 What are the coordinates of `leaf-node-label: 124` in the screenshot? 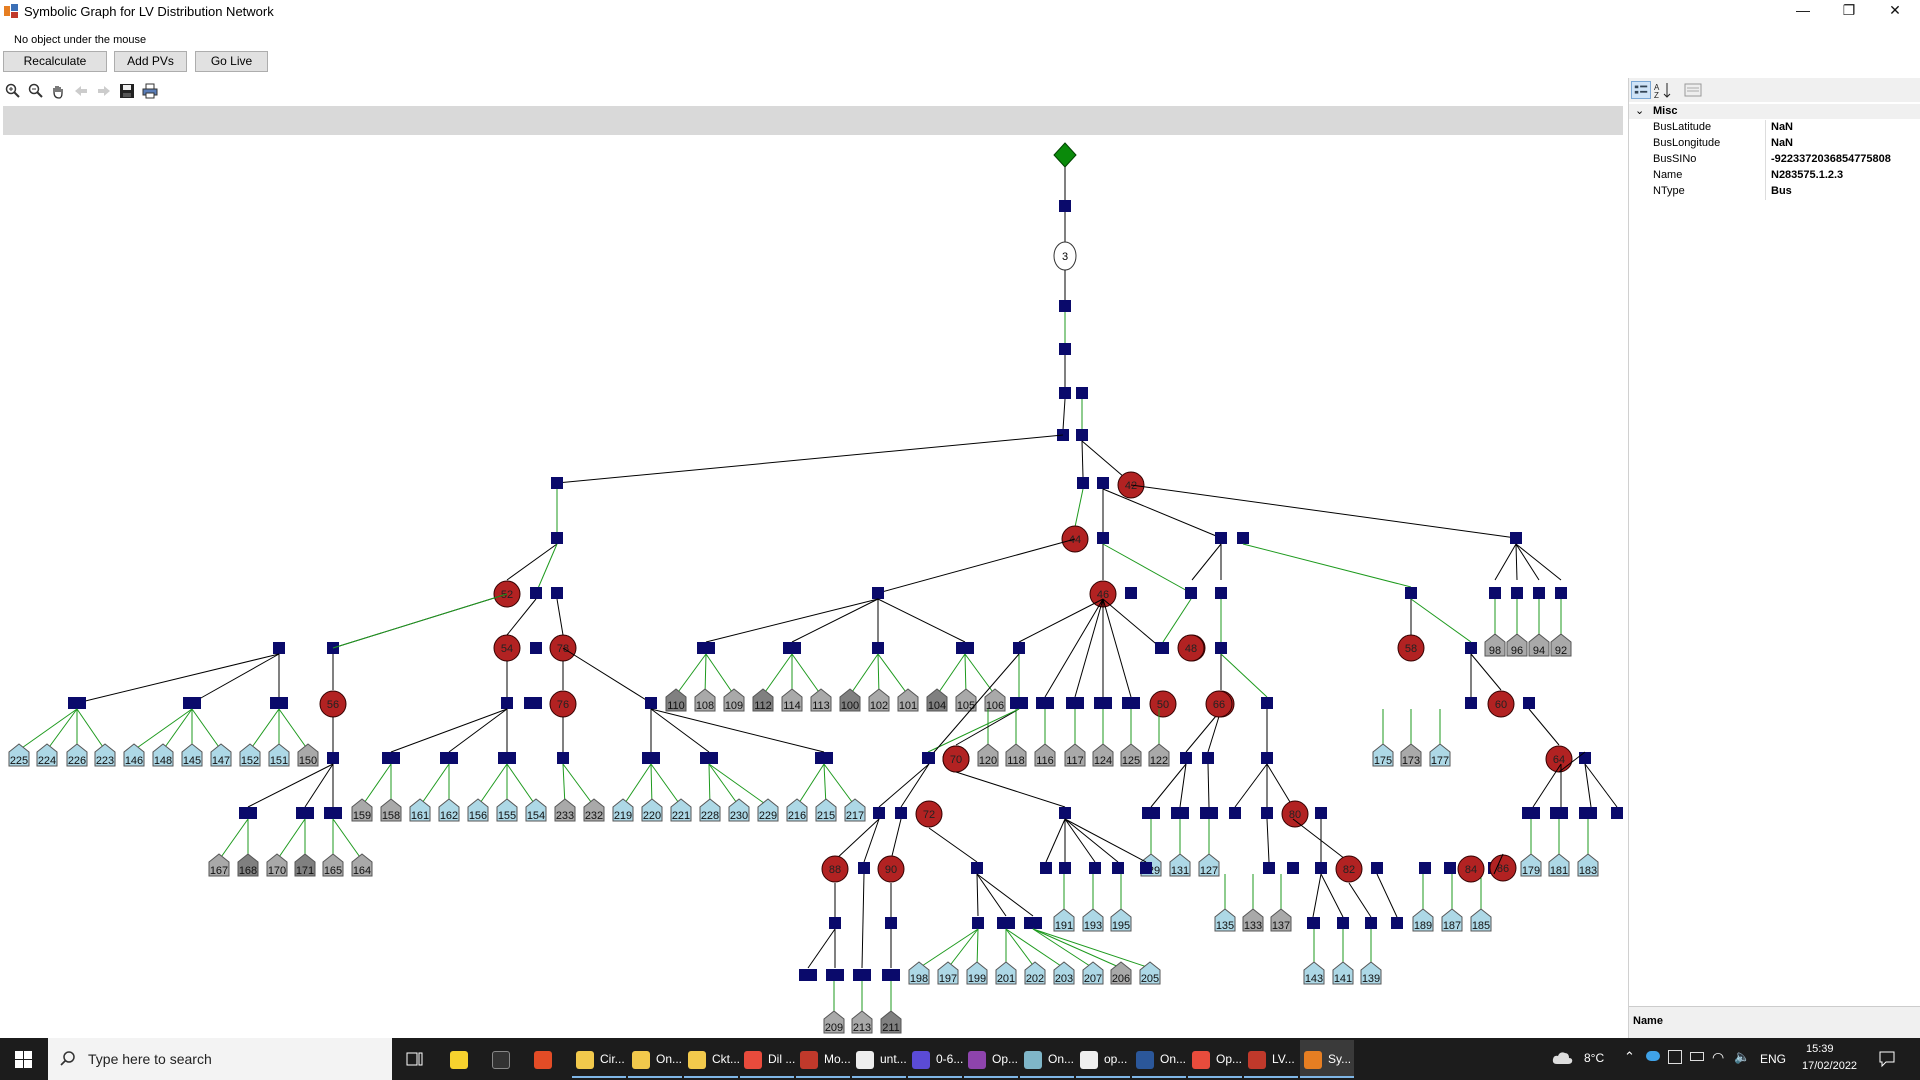 It's located at (1103, 761).